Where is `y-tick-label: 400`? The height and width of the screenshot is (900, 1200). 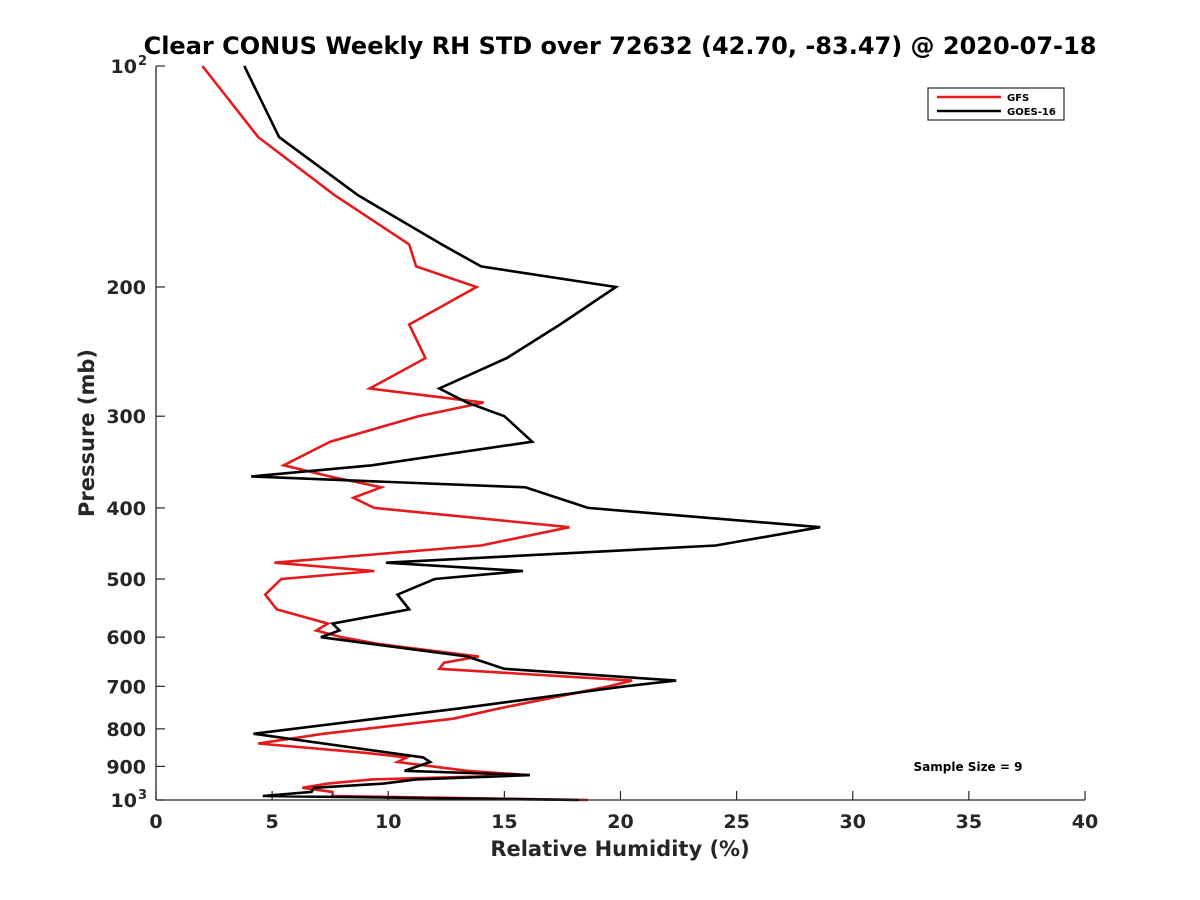 y-tick-label: 400 is located at coordinates (126, 509).